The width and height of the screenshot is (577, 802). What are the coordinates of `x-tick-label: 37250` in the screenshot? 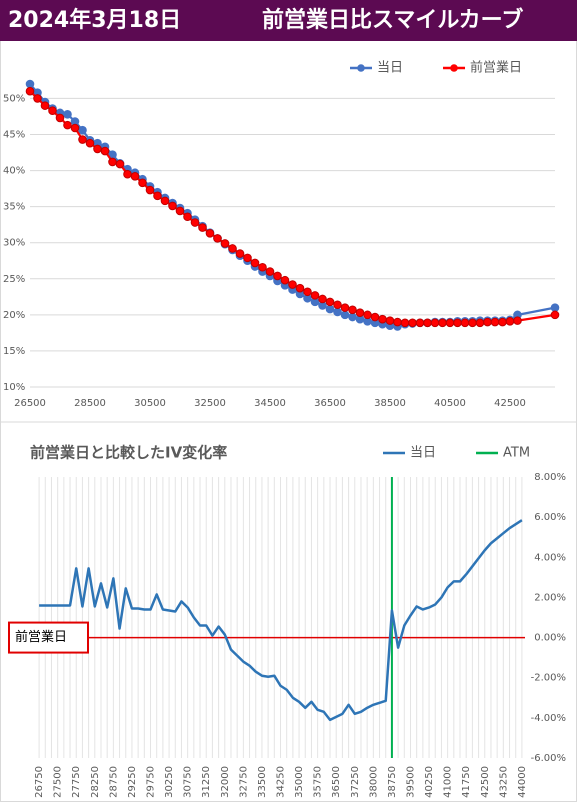 It's located at (355, 782).